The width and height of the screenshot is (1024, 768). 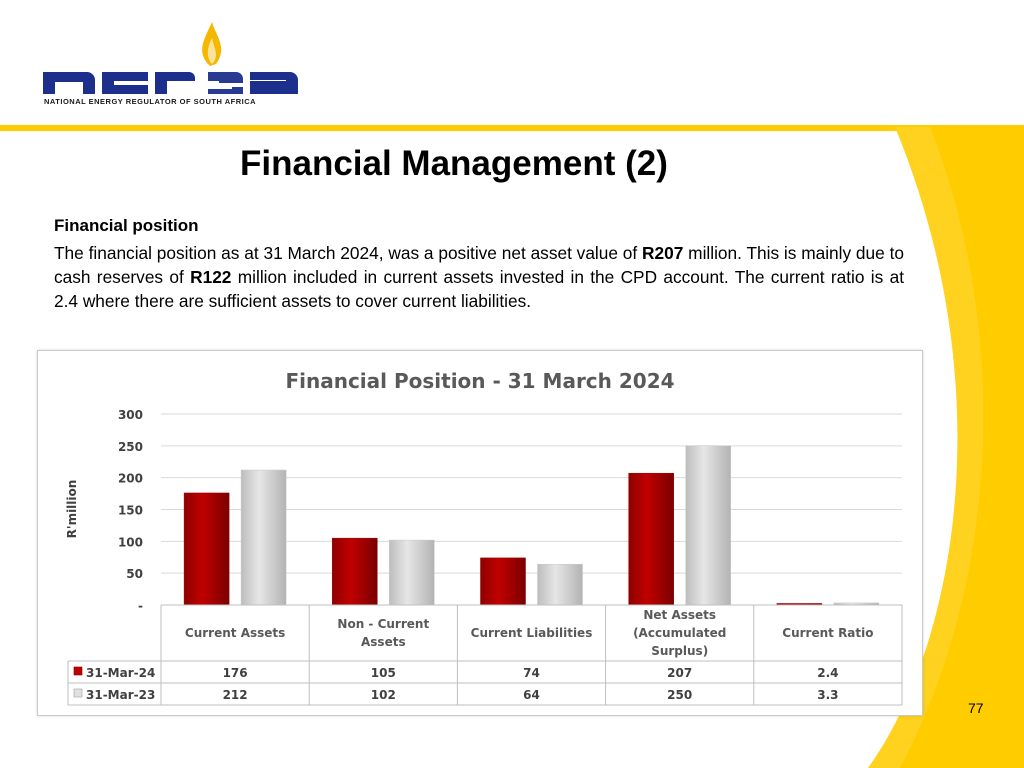 What do you see at coordinates (120, 695) in the screenshot?
I see `legend-label: 31-Mar-23` at bounding box center [120, 695].